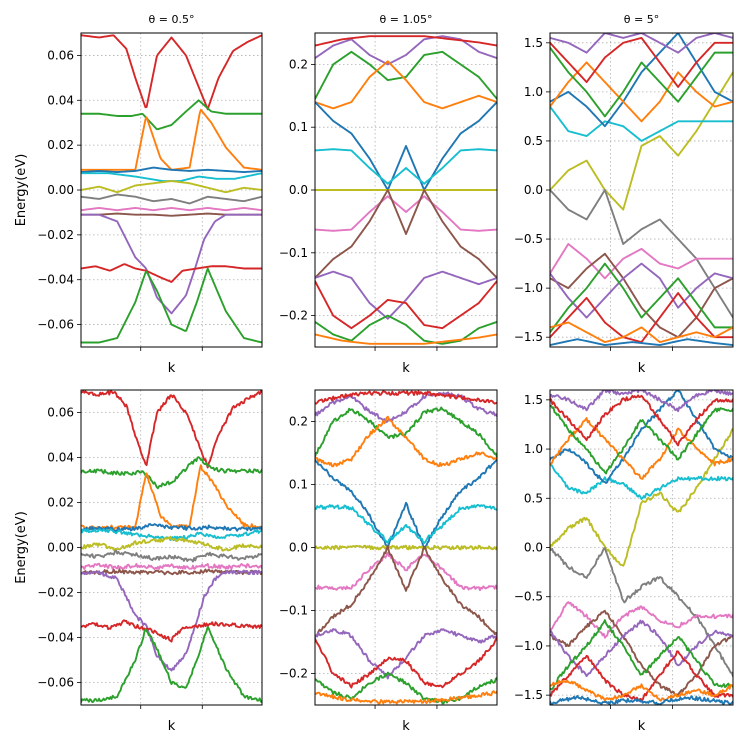  What do you see at coordinates (406, 19) in the screenshot?
I see `panel-title: θ = 1.05°` at bounding box center [406, 19].